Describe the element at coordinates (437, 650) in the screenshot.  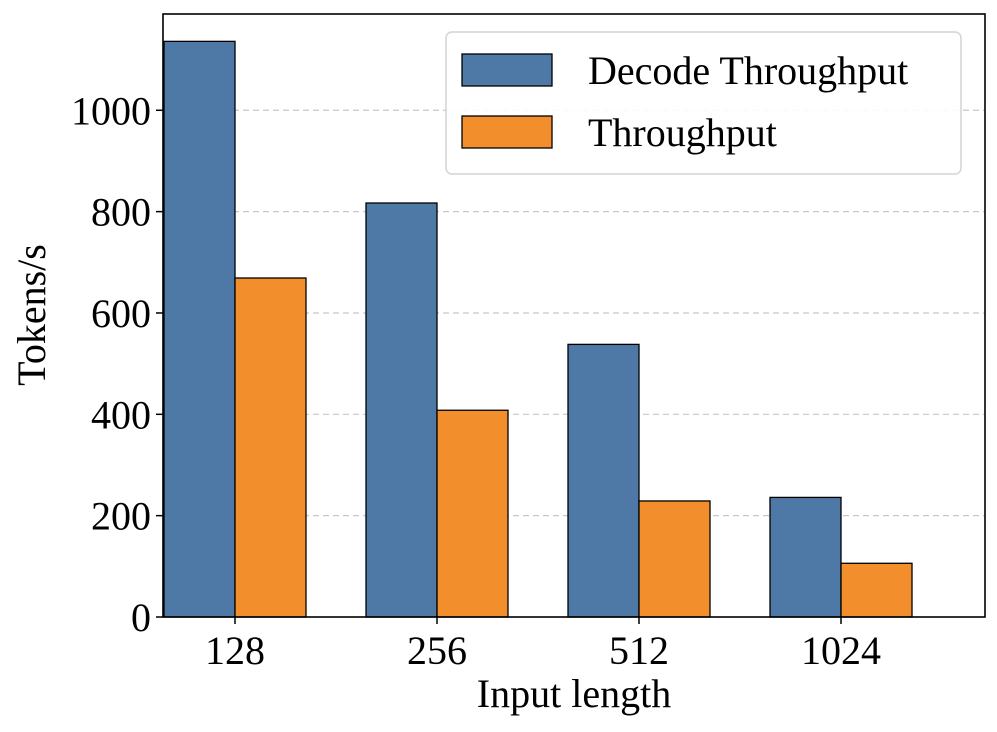
I see `x-tick-label-256: 256` at that location.